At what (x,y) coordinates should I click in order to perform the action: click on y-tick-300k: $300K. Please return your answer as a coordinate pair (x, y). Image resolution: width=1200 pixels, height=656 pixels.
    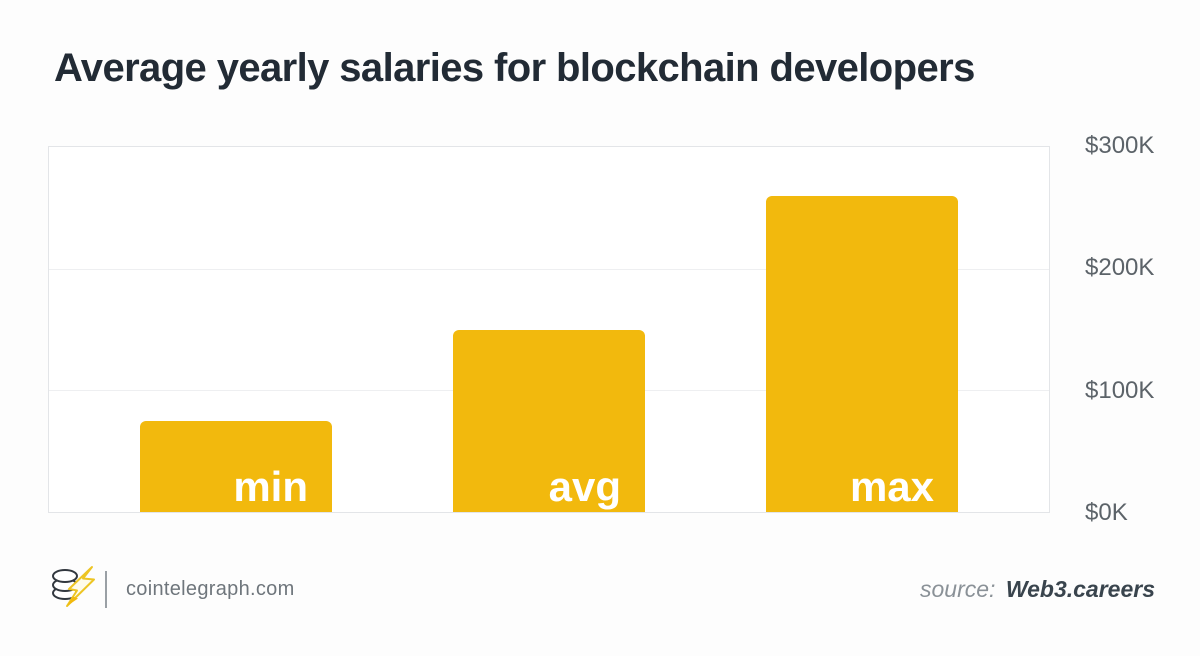
    Looking at the image, I should click on (1120, 145).